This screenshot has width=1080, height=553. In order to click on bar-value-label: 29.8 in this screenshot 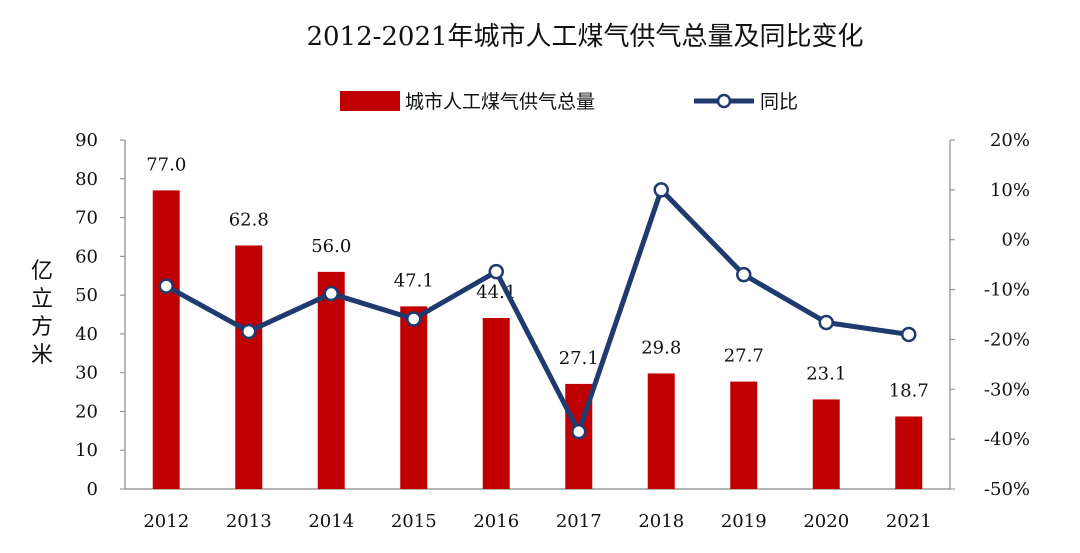, I will do `click(661, 347)`.